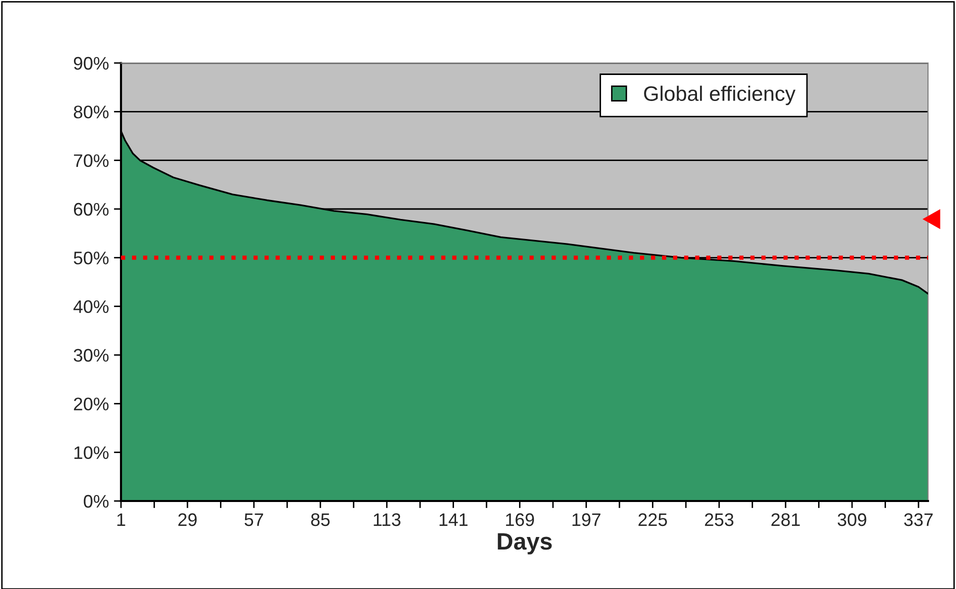 This screenshot has height=589, width=956. I want to click on x-tick-label: 141, so click(454, 519).